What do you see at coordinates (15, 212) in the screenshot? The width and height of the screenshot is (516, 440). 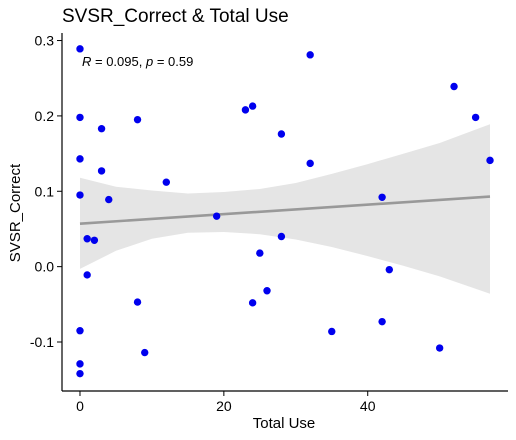 I see `y-axis-label: SVSR_Correct` at bounding box center [15, 212].